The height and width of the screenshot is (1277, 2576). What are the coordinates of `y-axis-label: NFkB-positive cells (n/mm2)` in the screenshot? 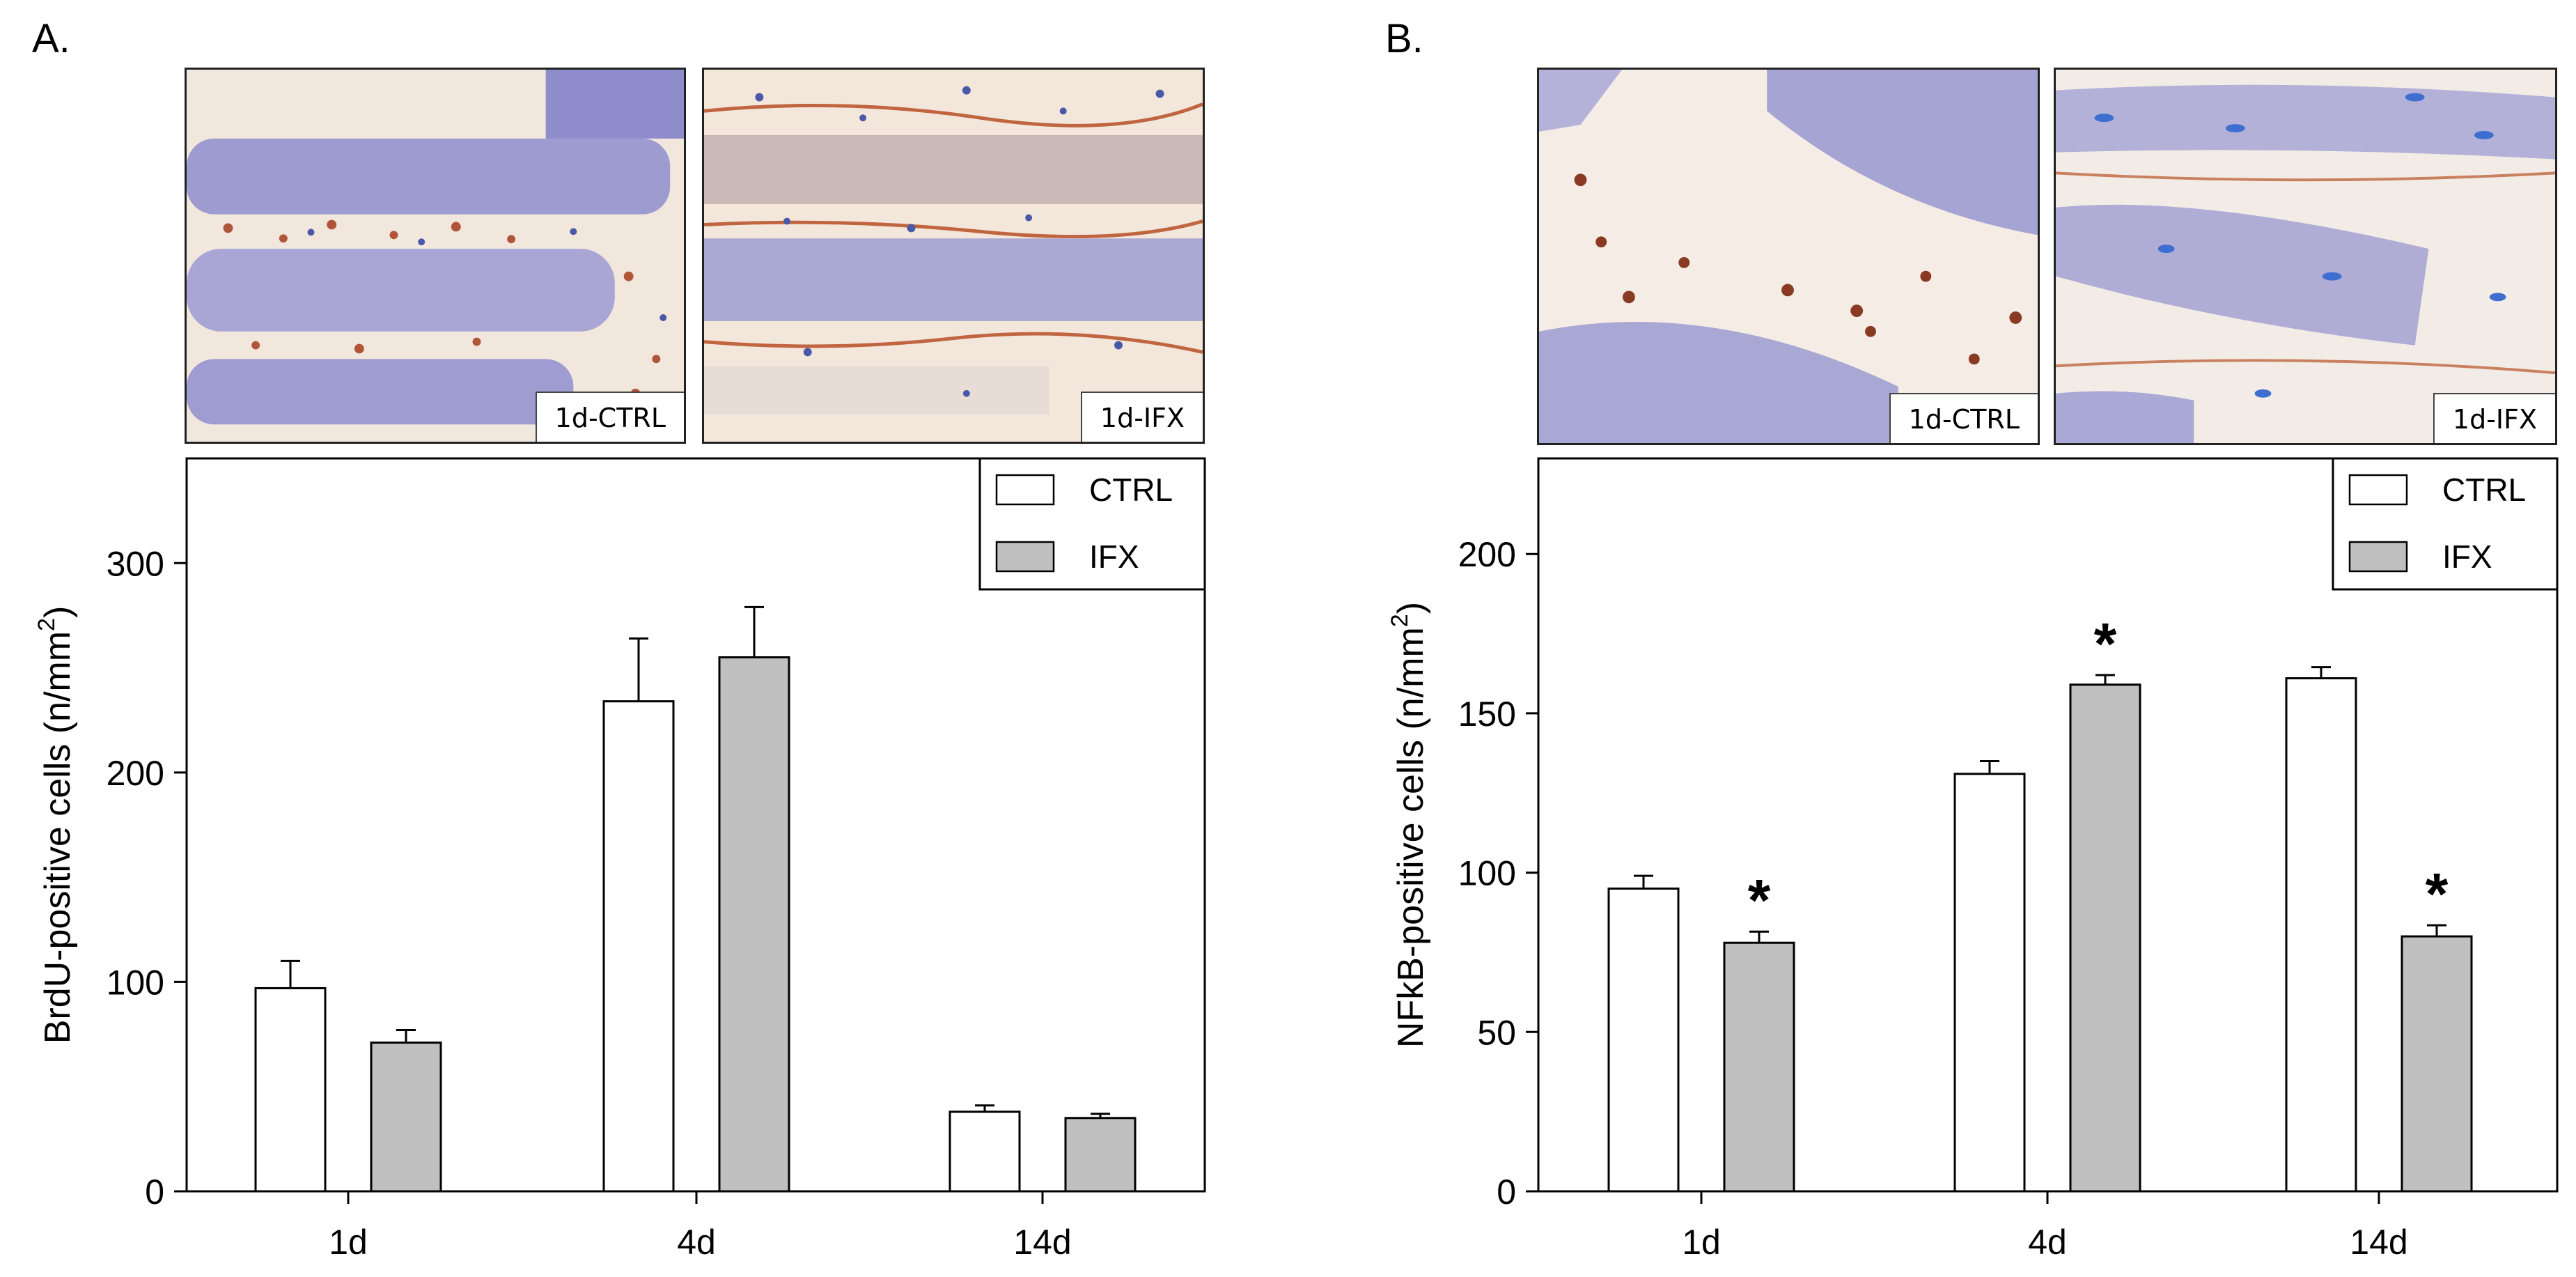 It's located at (1409, 825).